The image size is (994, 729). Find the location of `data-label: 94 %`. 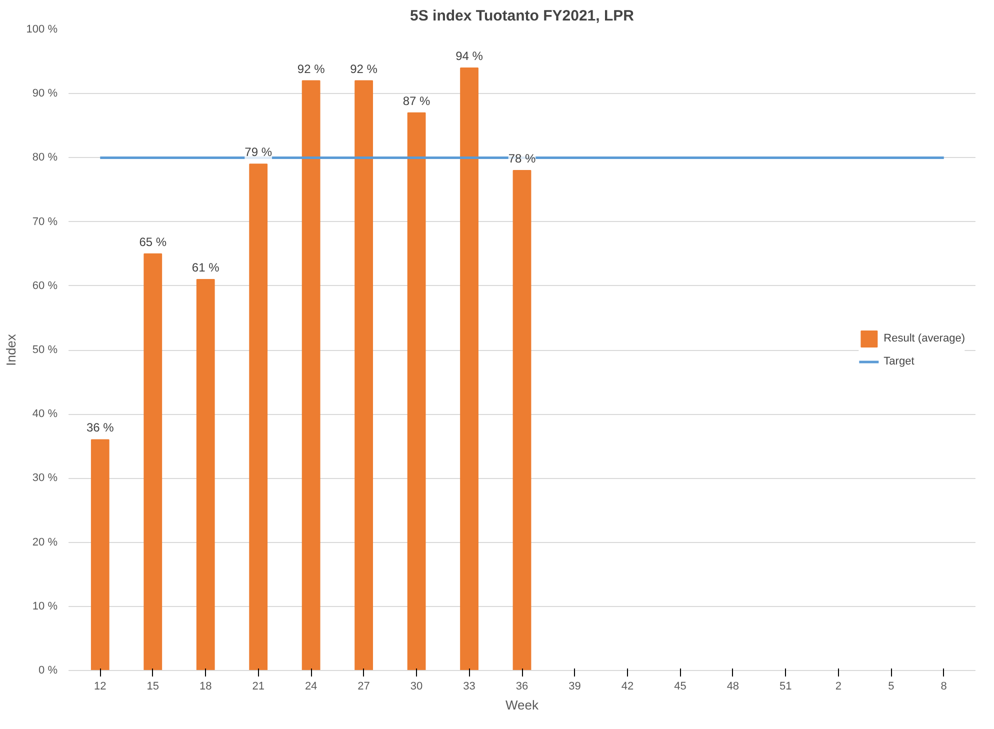

data-label: 94 % is located at coordinates (470, 55).